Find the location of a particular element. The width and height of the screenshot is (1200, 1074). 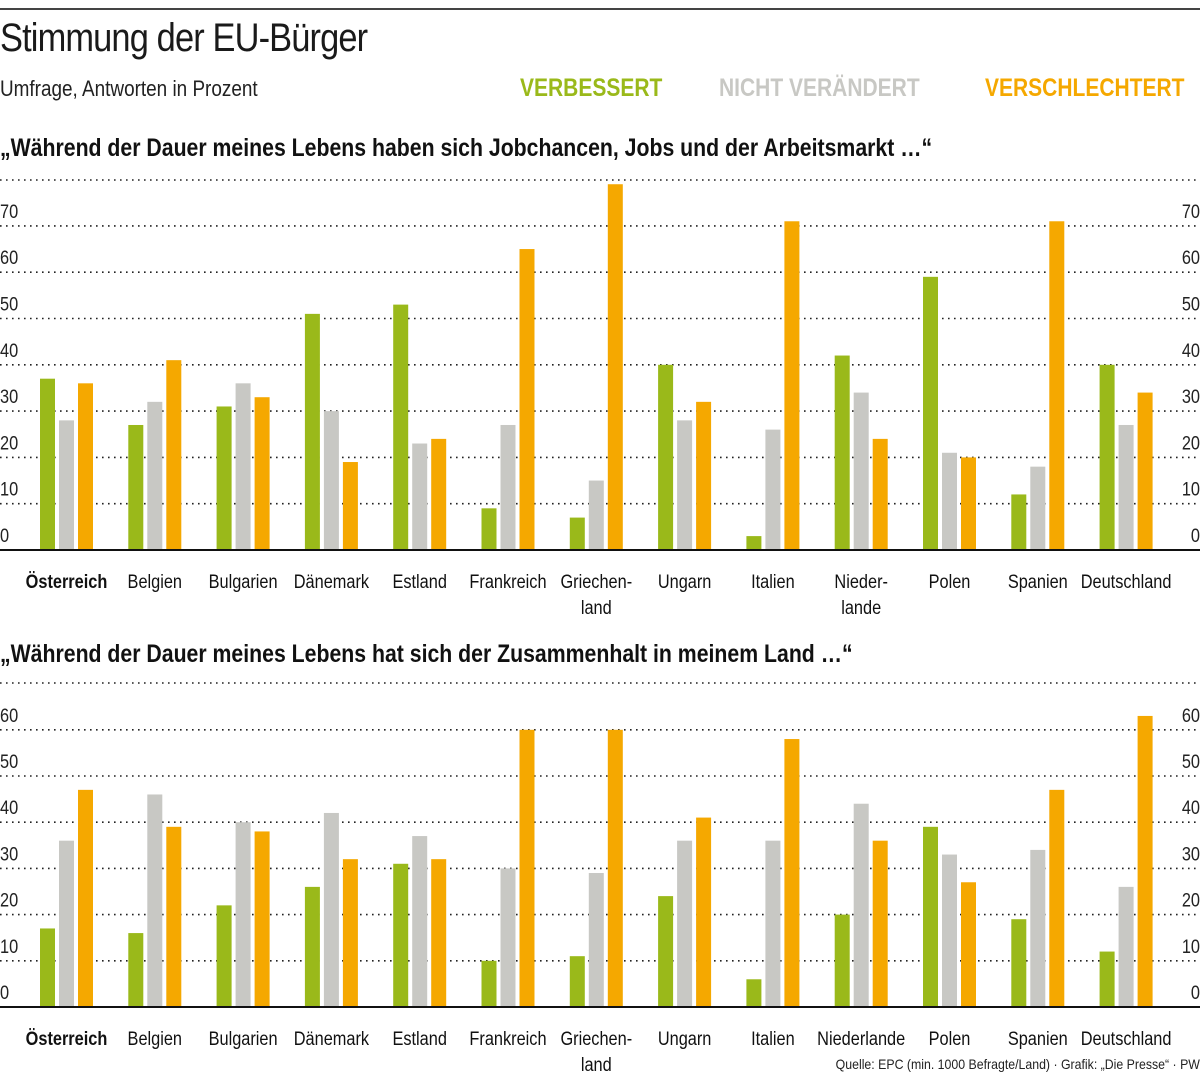

legend-item-verschlechtert: VERSCHLECHTERT is located at coordinates (1085, 88).